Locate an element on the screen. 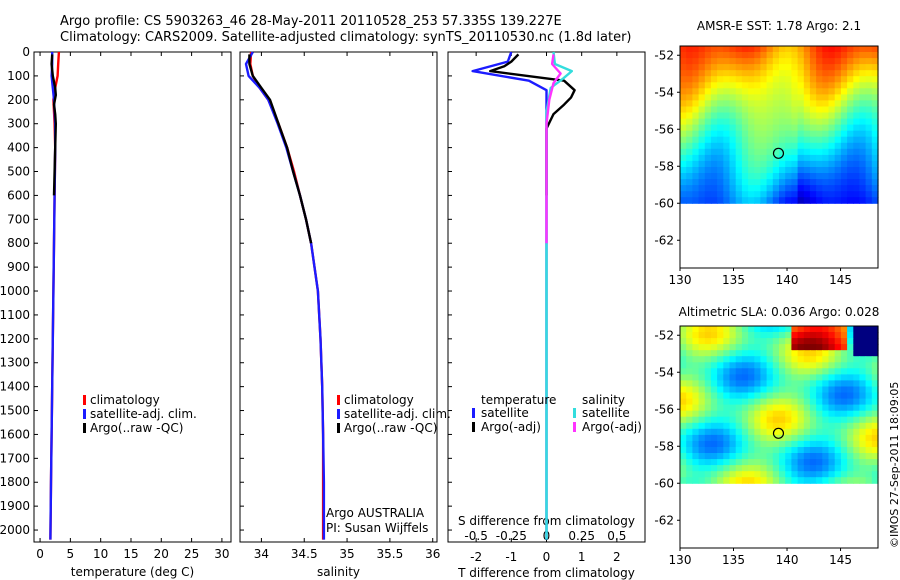 This screenshot has width=900, height=580. salinity-diff-tick-label: -0.5 is located at coordinates (475, 536).